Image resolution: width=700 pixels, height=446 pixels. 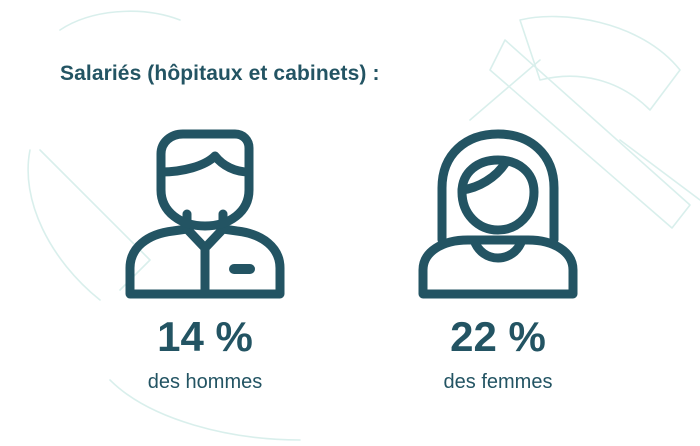 What do you see at coordinates (498, 336) in the screenshot?
I see `women-percent: 22 %` at bounding box center [498, 336].